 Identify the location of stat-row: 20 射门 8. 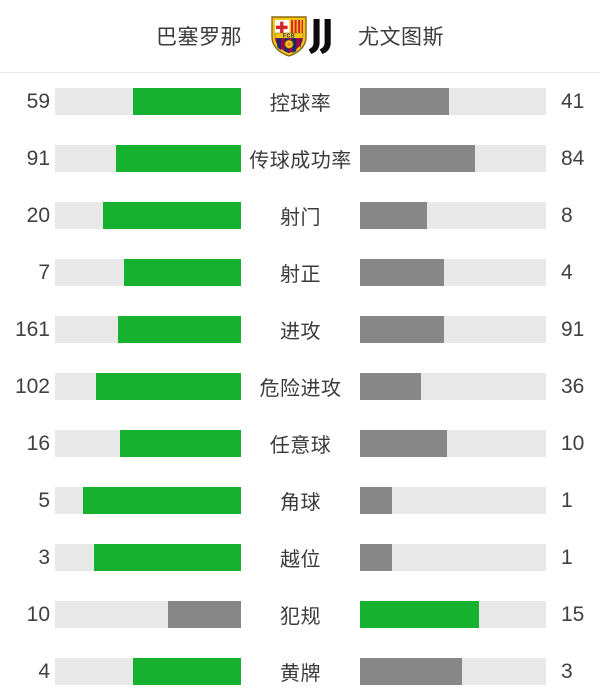
(300, 215).